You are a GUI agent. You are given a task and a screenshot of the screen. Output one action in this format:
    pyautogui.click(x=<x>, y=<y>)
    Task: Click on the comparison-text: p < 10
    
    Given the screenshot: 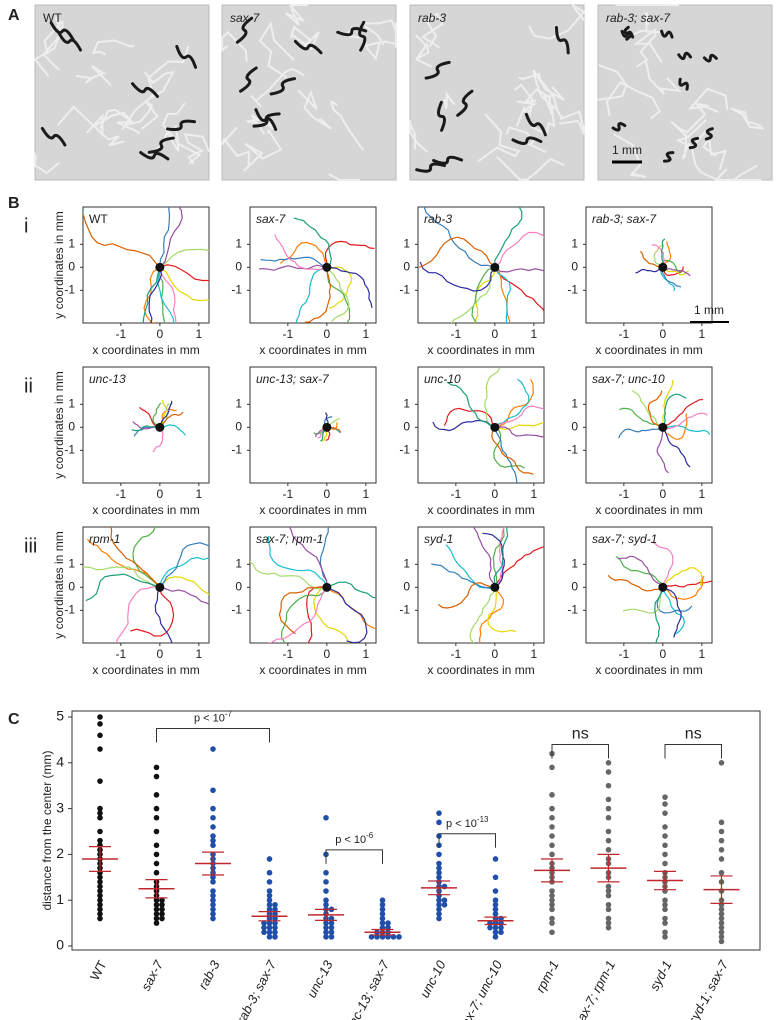 What is the action you would take?
    pyautogui.click(x=461, y=824)
    